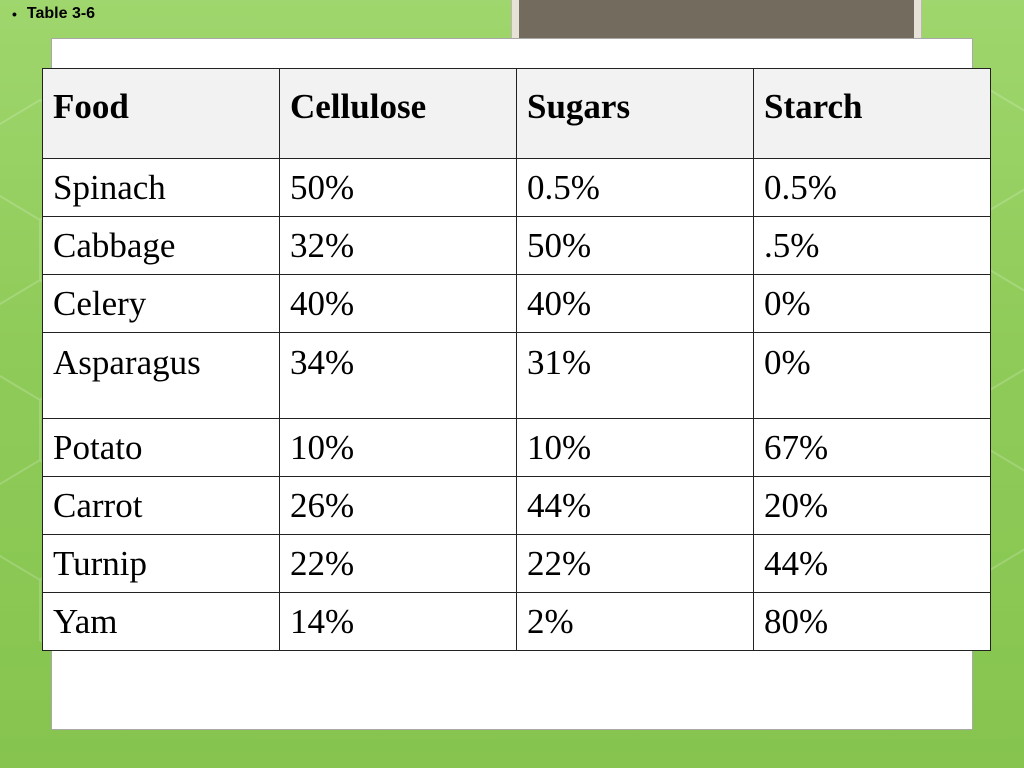 The height and width of the screenshot is (768, 1024). What do you see at coordinates (61, 13) in the screenshot?
I see `slide-title-text: Table 3-6` at bounding box center [61, 13].